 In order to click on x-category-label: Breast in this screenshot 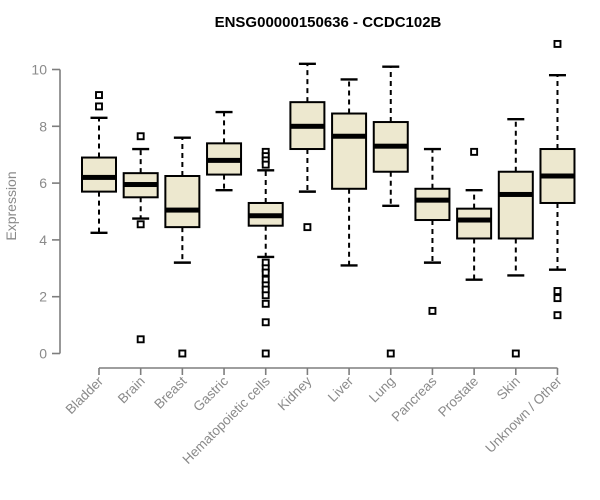, I will do `click(170, 392)`.